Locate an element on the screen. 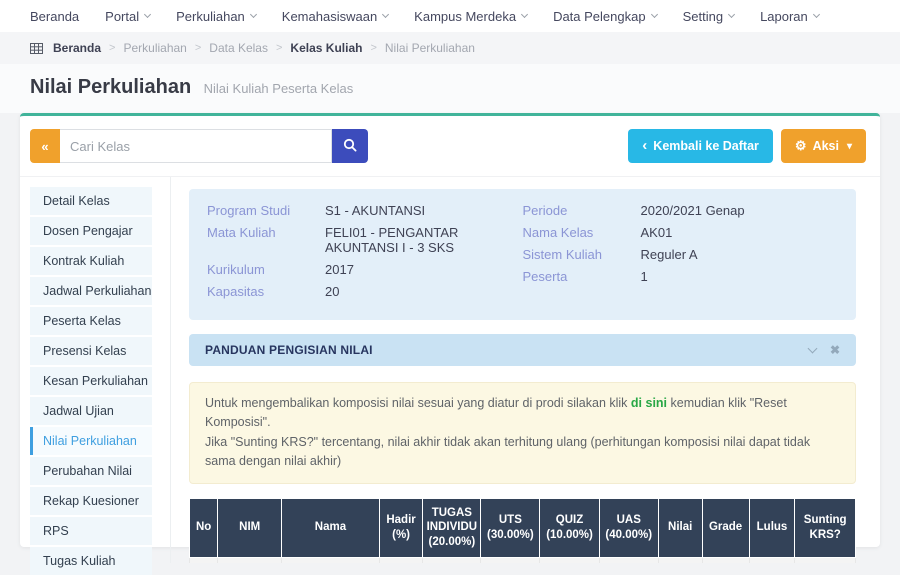 The height and width of the screenshot is (575, 900). sidebar-item-dosen-pengajar: Dosen Pengajar is located at coordinates (91, 231).